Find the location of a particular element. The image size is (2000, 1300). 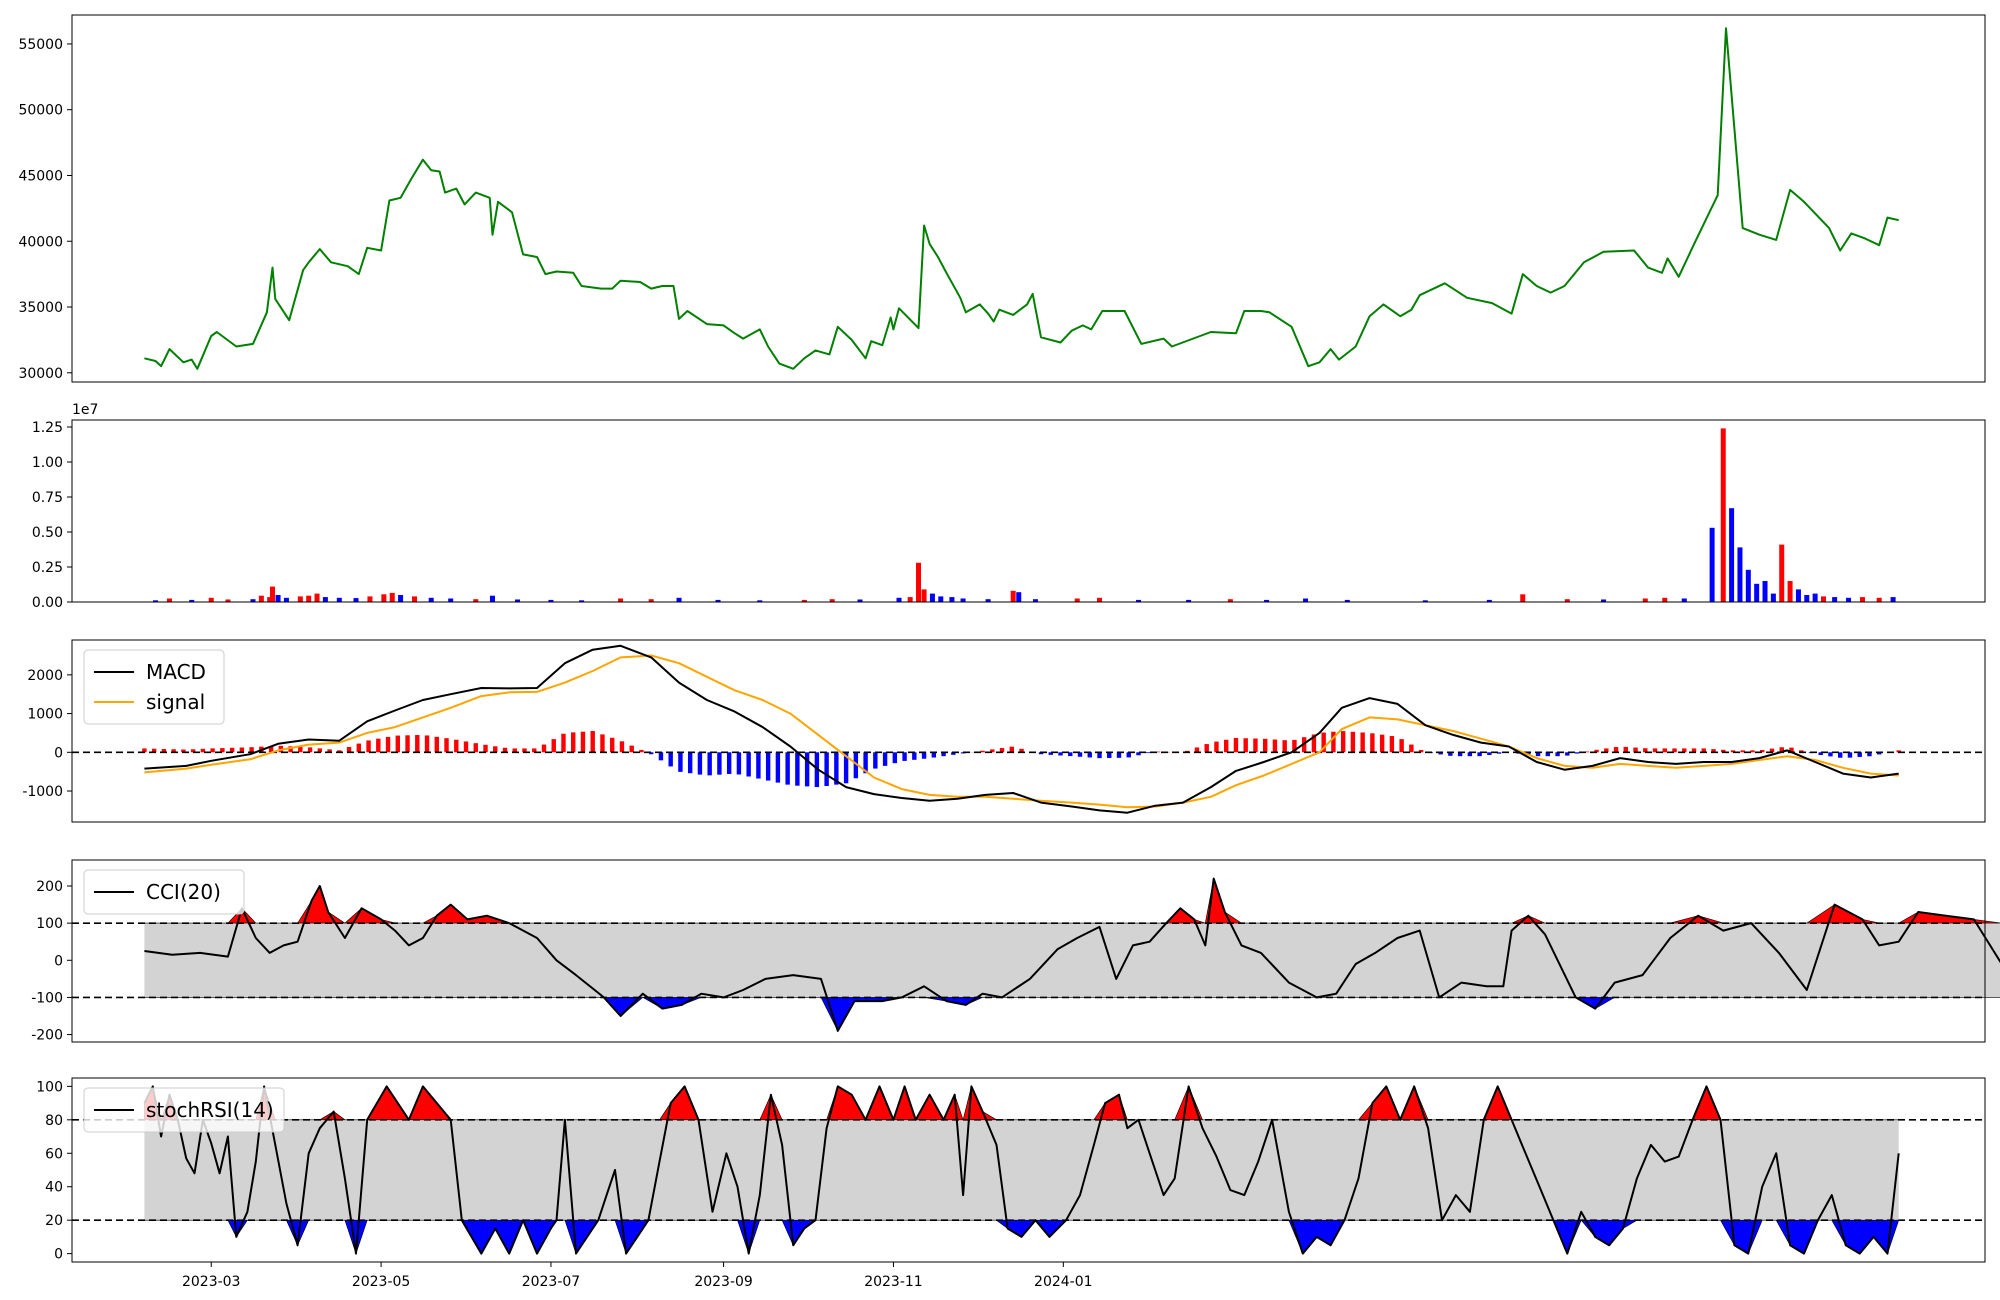

macd-panel: -1000 0 1000 2000 MACD signal is located at coordinates (1004, 731).